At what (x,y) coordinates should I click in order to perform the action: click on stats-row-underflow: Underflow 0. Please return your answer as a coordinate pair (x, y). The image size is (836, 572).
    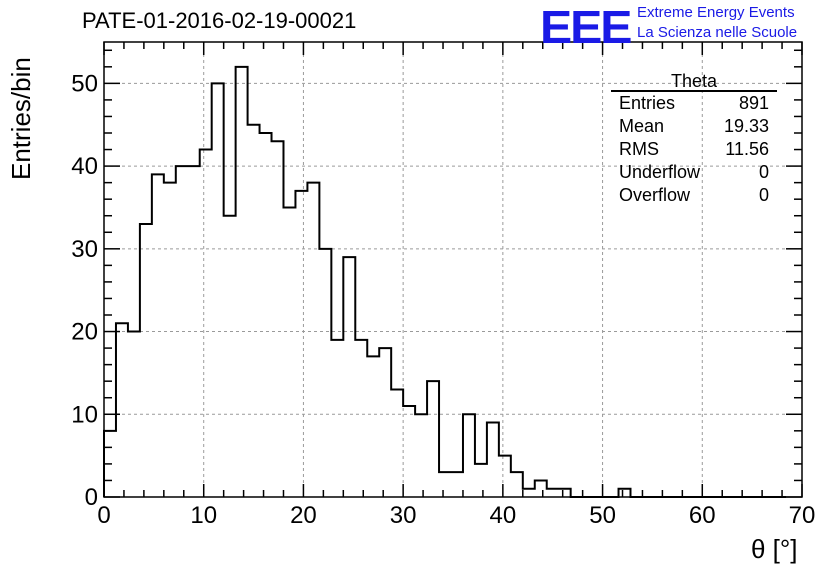
    Looking at the image, I should click on (694, 172).